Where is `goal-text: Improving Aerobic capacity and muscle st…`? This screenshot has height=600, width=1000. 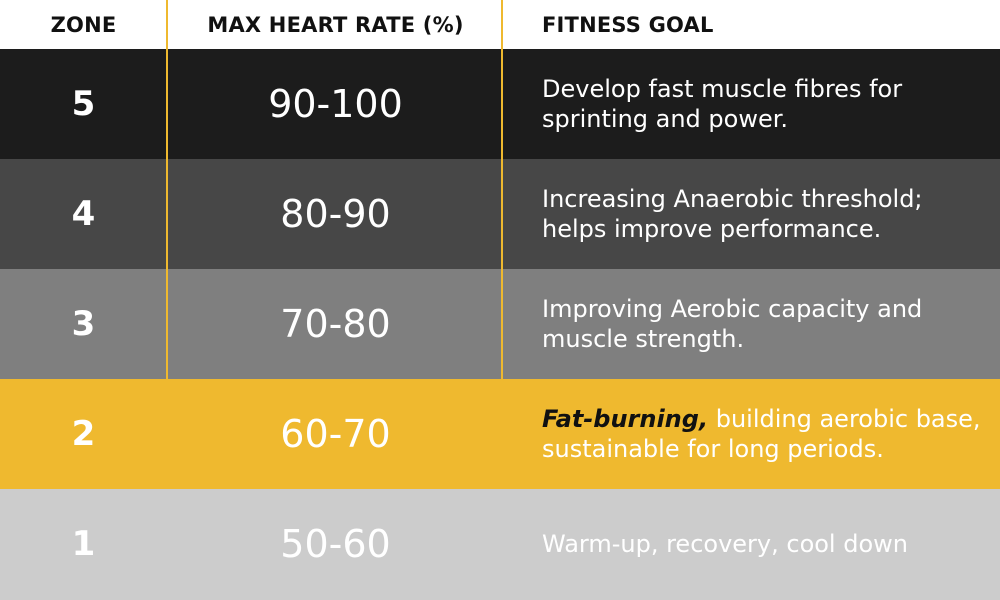 goal-text: Improving Aerobic capacity and muscle st… is located at coordinates (762, 324).